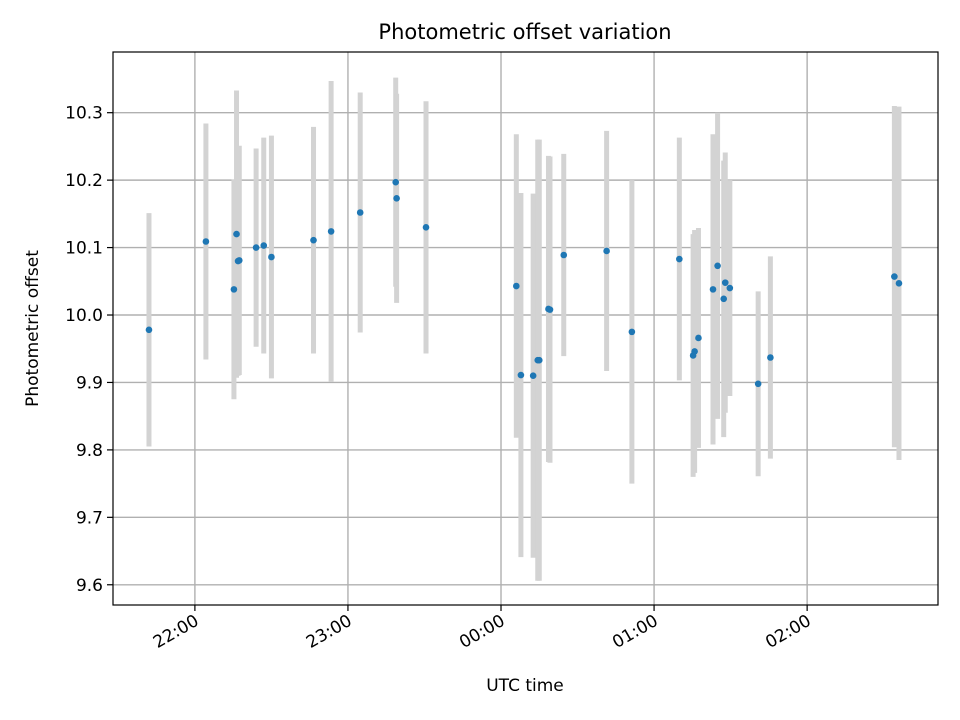 Image resolution: width=960 pixels, height=720 pixels. I want to click on y-tick-label: 10.2, so click(84, 181).